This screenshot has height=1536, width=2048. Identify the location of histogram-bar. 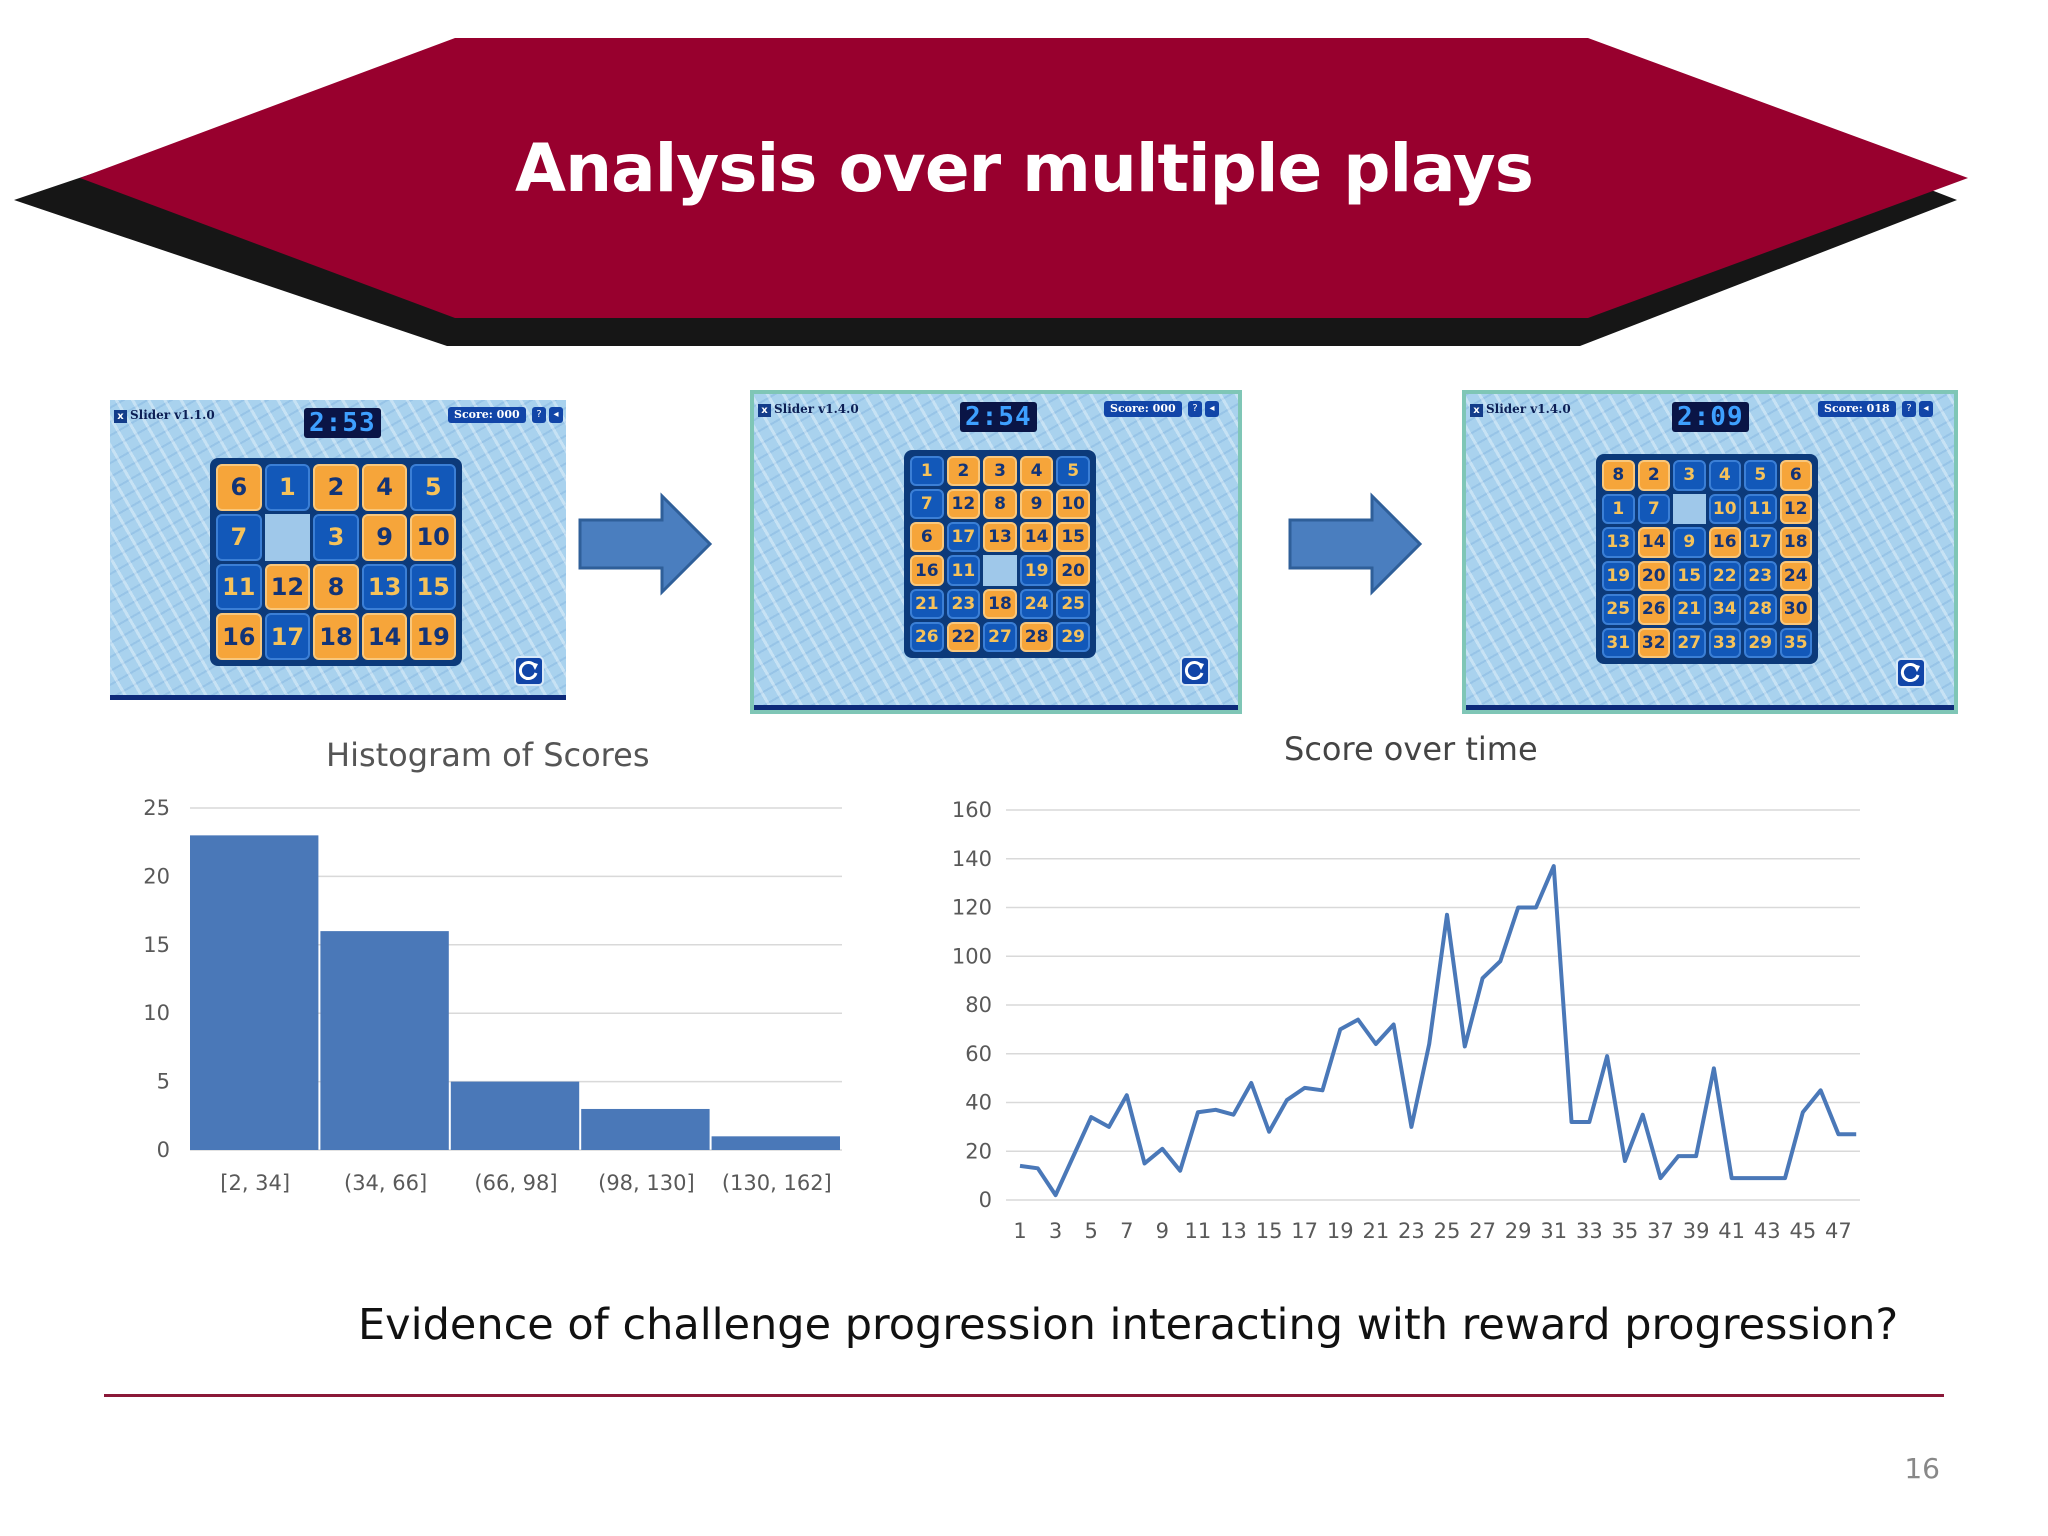
(515, 1115).